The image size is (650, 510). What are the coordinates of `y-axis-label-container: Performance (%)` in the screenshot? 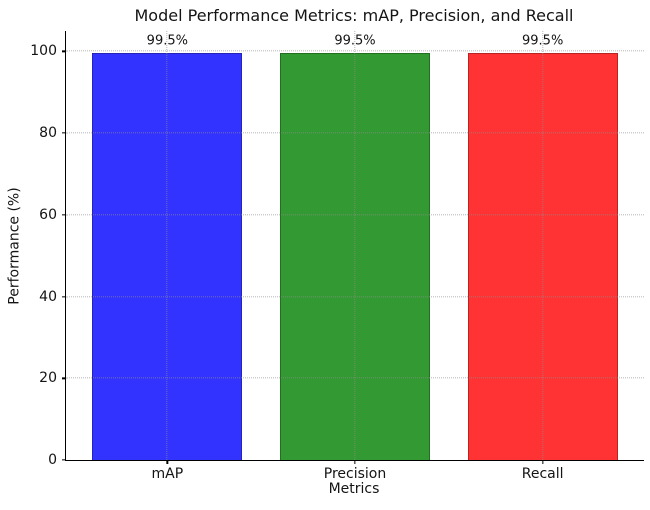 It's located at (15, 245).